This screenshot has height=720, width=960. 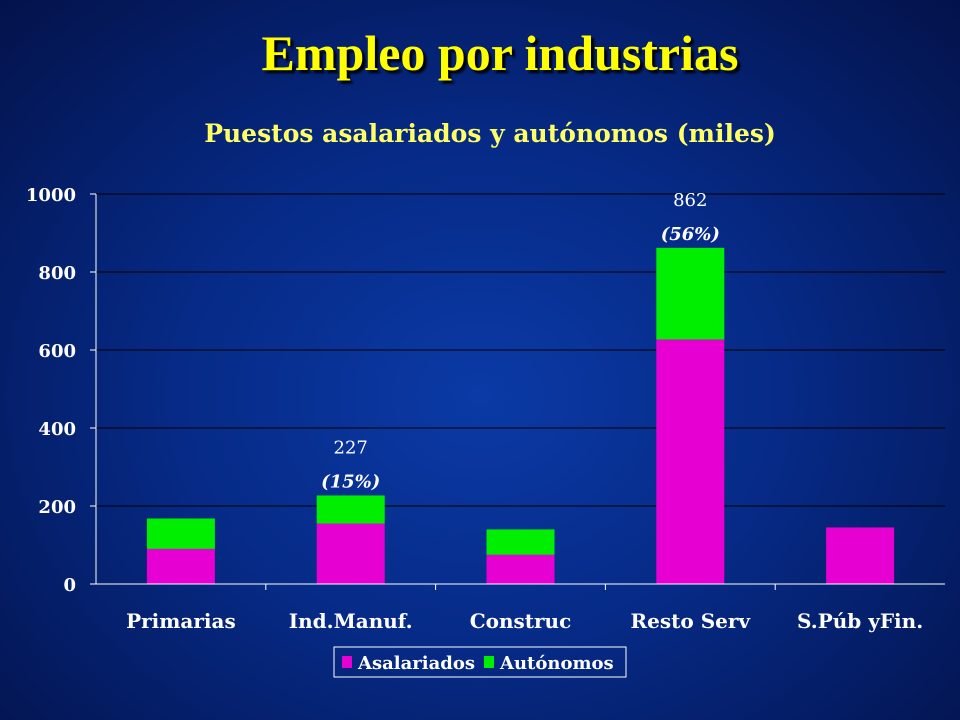 What do you see at coordinates (690, 234) in the screenshot?
I see `share-label-resto-serv: (56%)` at bounding box center [690, 234].